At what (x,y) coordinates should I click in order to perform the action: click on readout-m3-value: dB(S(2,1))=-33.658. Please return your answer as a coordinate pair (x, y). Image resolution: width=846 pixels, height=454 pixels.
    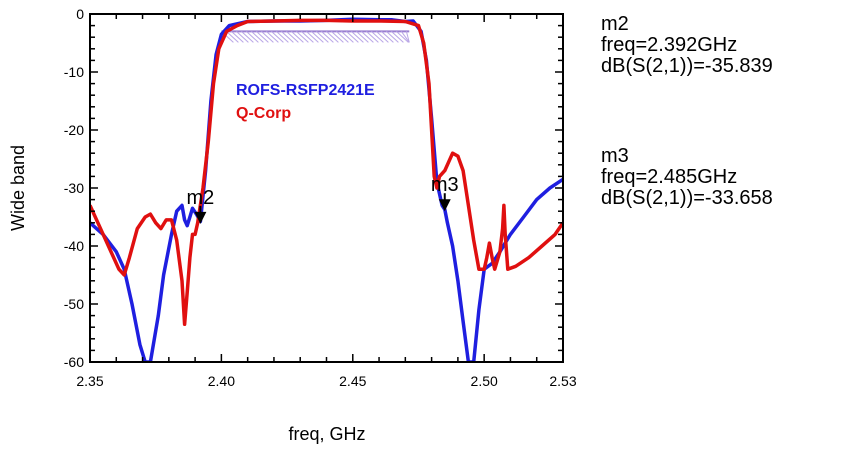
    Looking at the image, I should click on (687, 198).